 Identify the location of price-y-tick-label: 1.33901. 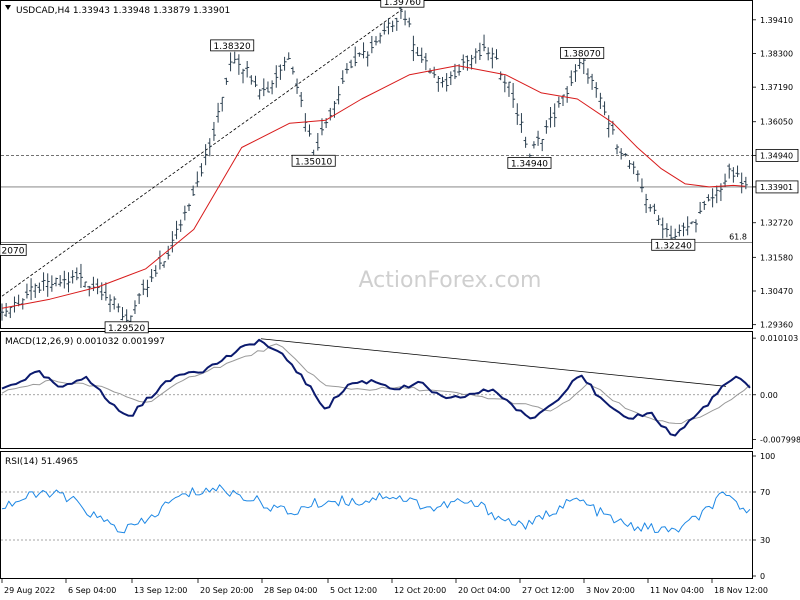
(776, 187).